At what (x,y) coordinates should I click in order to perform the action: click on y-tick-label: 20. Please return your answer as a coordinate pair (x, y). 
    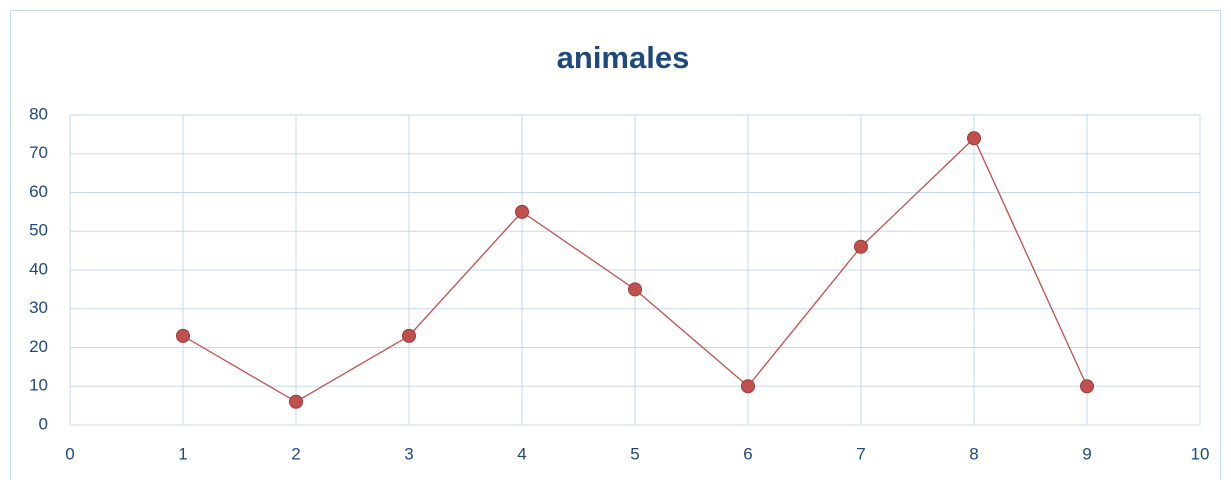
    Looking at the image, I should click on (38, 346).